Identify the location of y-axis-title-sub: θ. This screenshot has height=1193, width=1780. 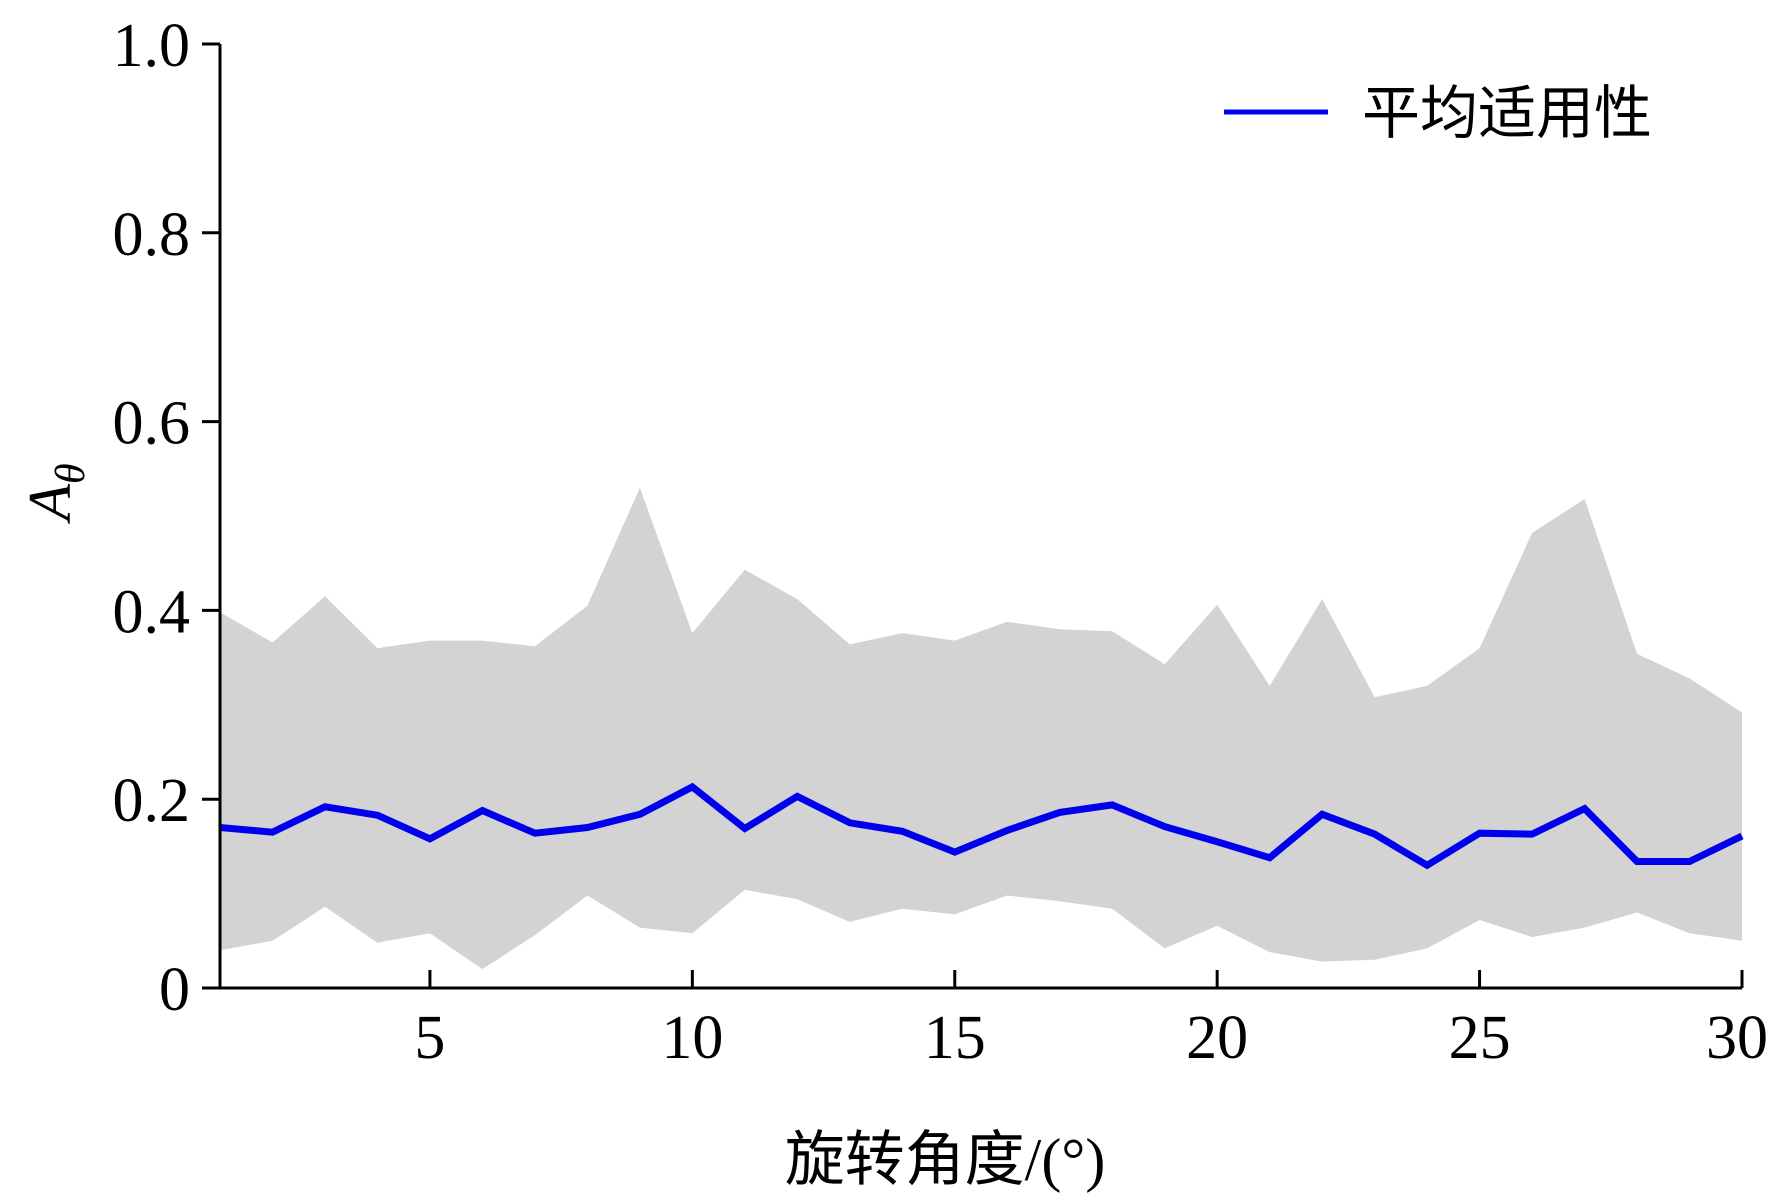
(71, 473).